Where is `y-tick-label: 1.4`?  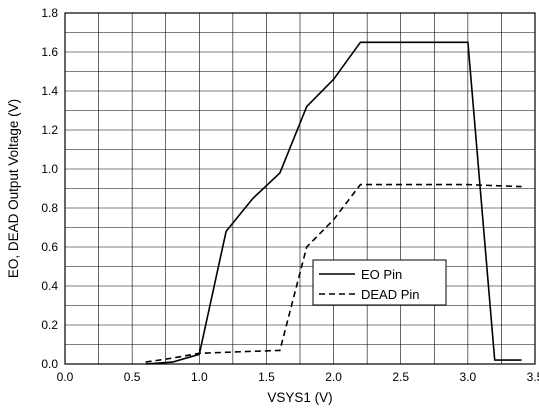
y-tick-label: 1.4 is located at coordinates (49, 91).